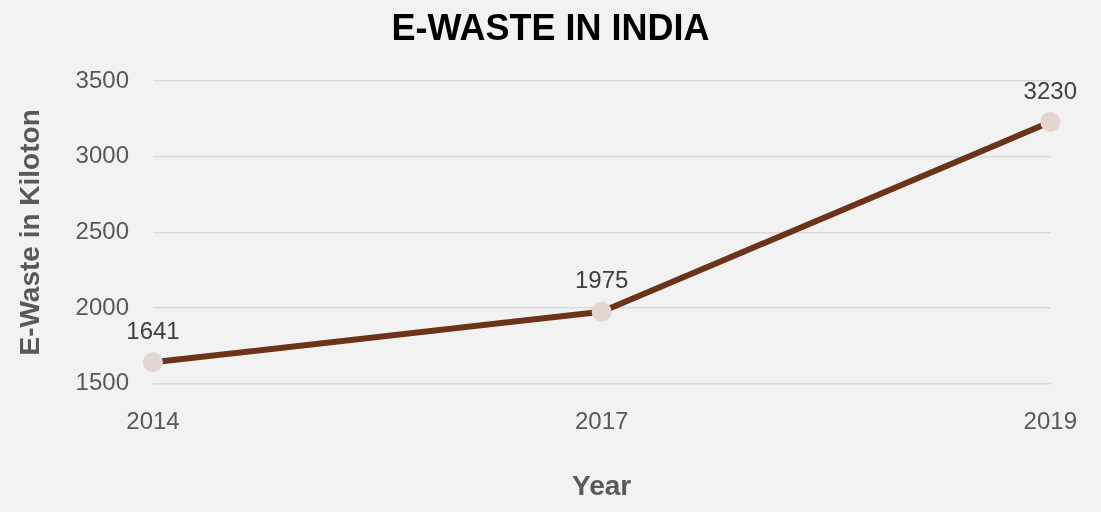  Describe the element at coordinates (153, 330) in the screenshot. I see `data-label: 1641` at that location.